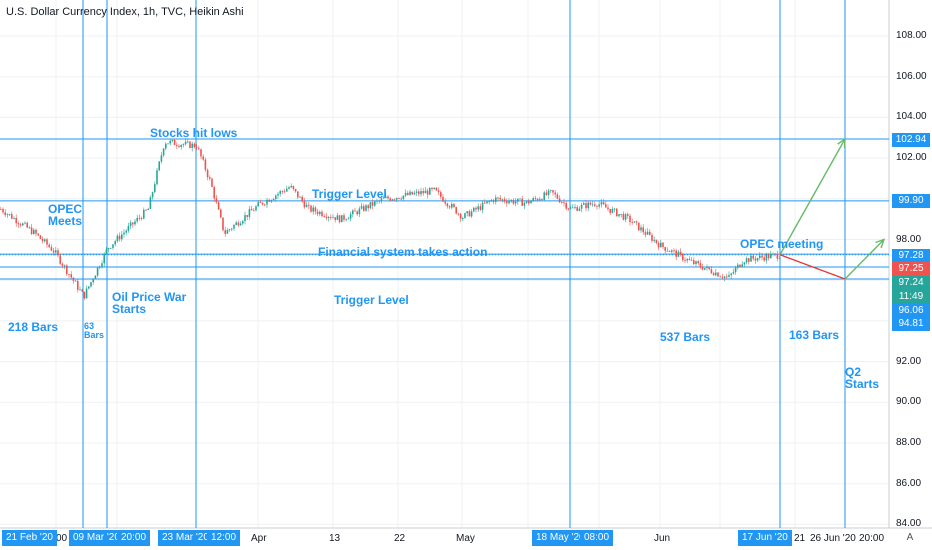 The image size is (932, 550). Describe the element at coordinates (911, 158) in the screenshot. I see `y-tick-label: 102.00` at that location.